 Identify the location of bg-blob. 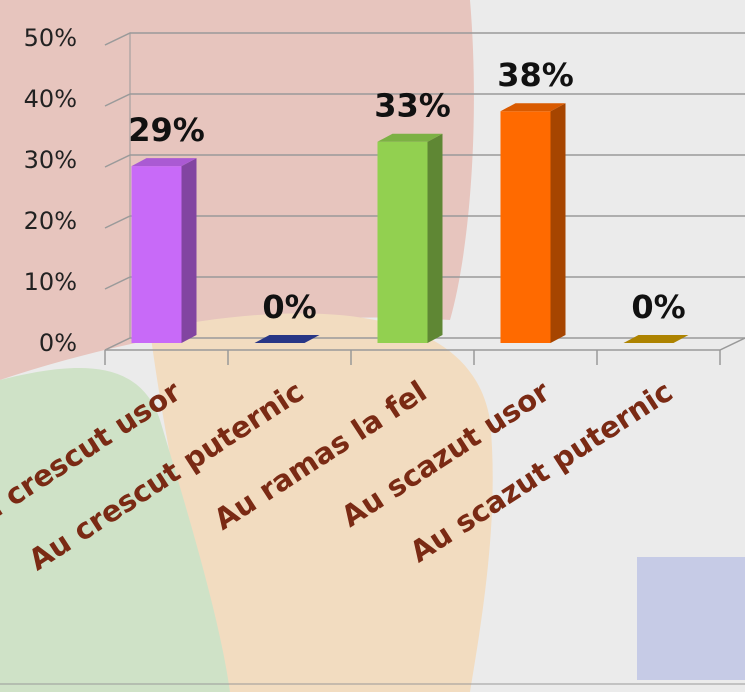
(115, 530).